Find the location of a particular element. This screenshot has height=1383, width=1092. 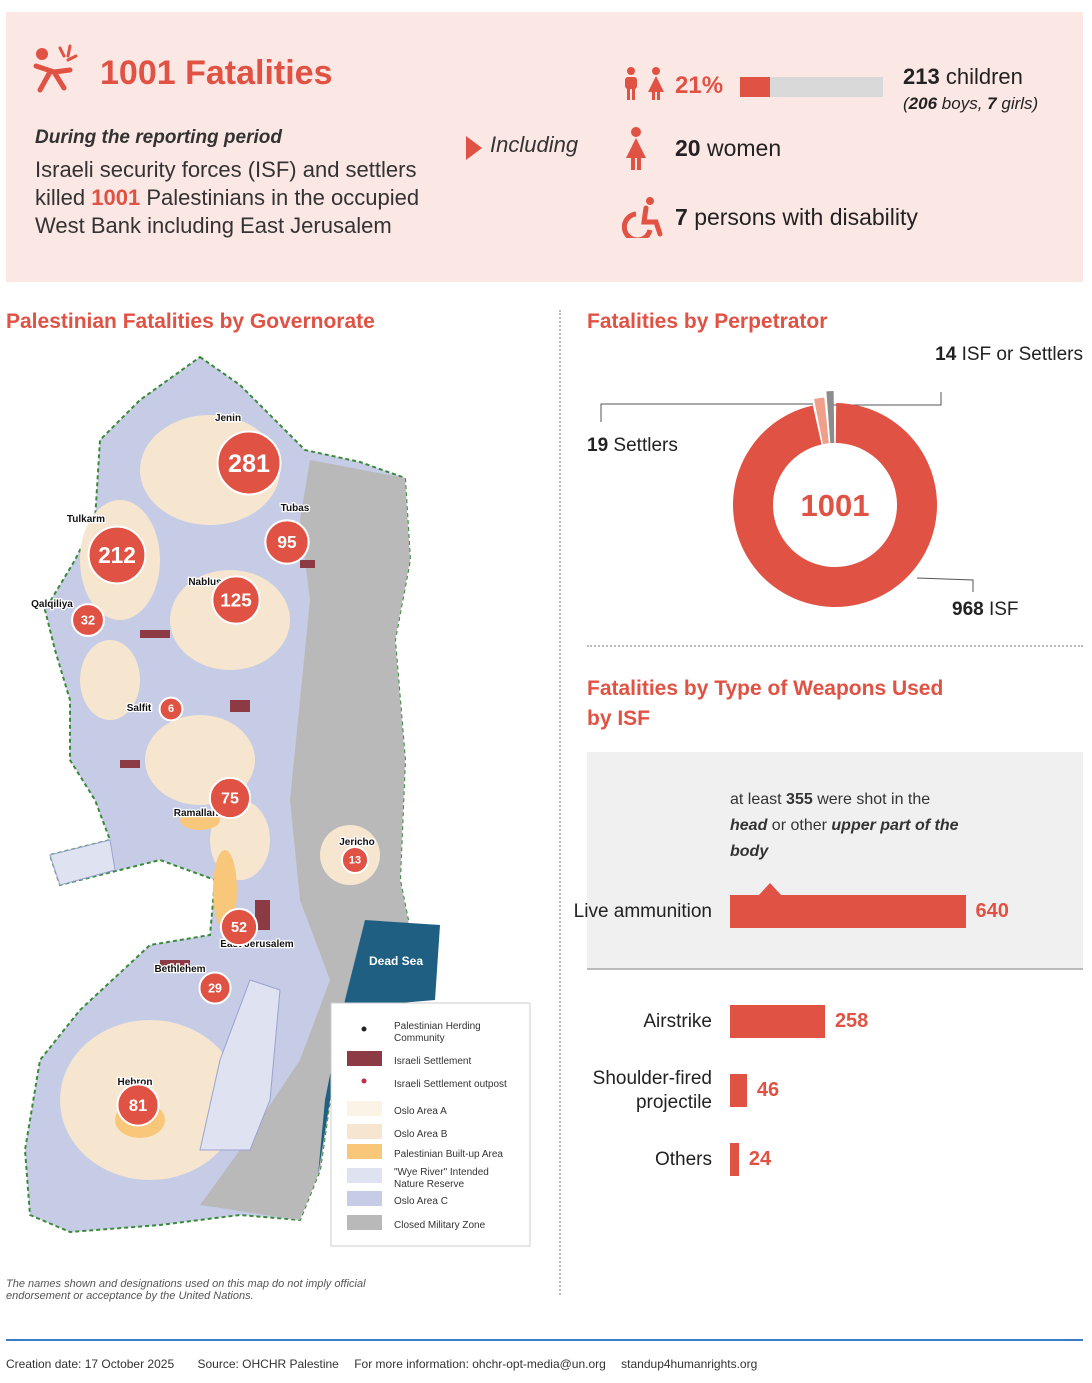

annotation-text: or other is located at coordinates (799, 825).